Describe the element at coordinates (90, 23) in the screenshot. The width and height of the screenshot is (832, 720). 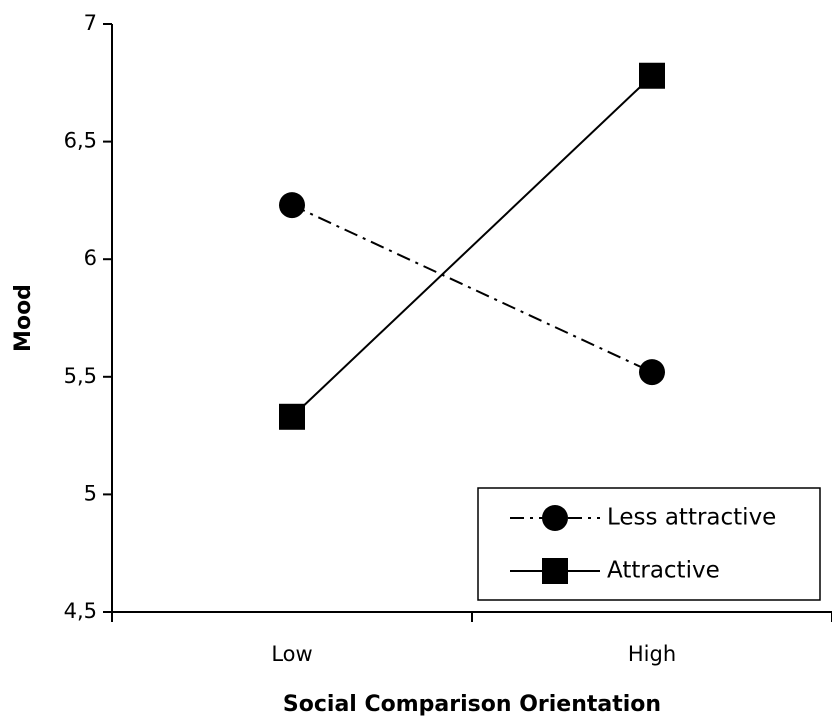
I see `y-tick-label: 7` at that location.